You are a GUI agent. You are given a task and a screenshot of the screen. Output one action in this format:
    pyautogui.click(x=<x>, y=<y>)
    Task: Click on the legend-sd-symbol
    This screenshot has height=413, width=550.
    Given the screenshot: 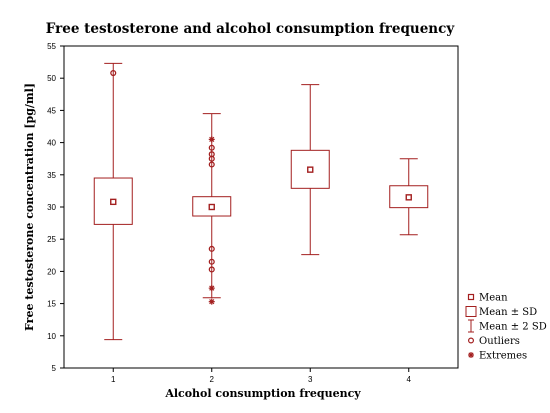 What is the action you would take?
    pyautogui.click(x=471, y=311)
    